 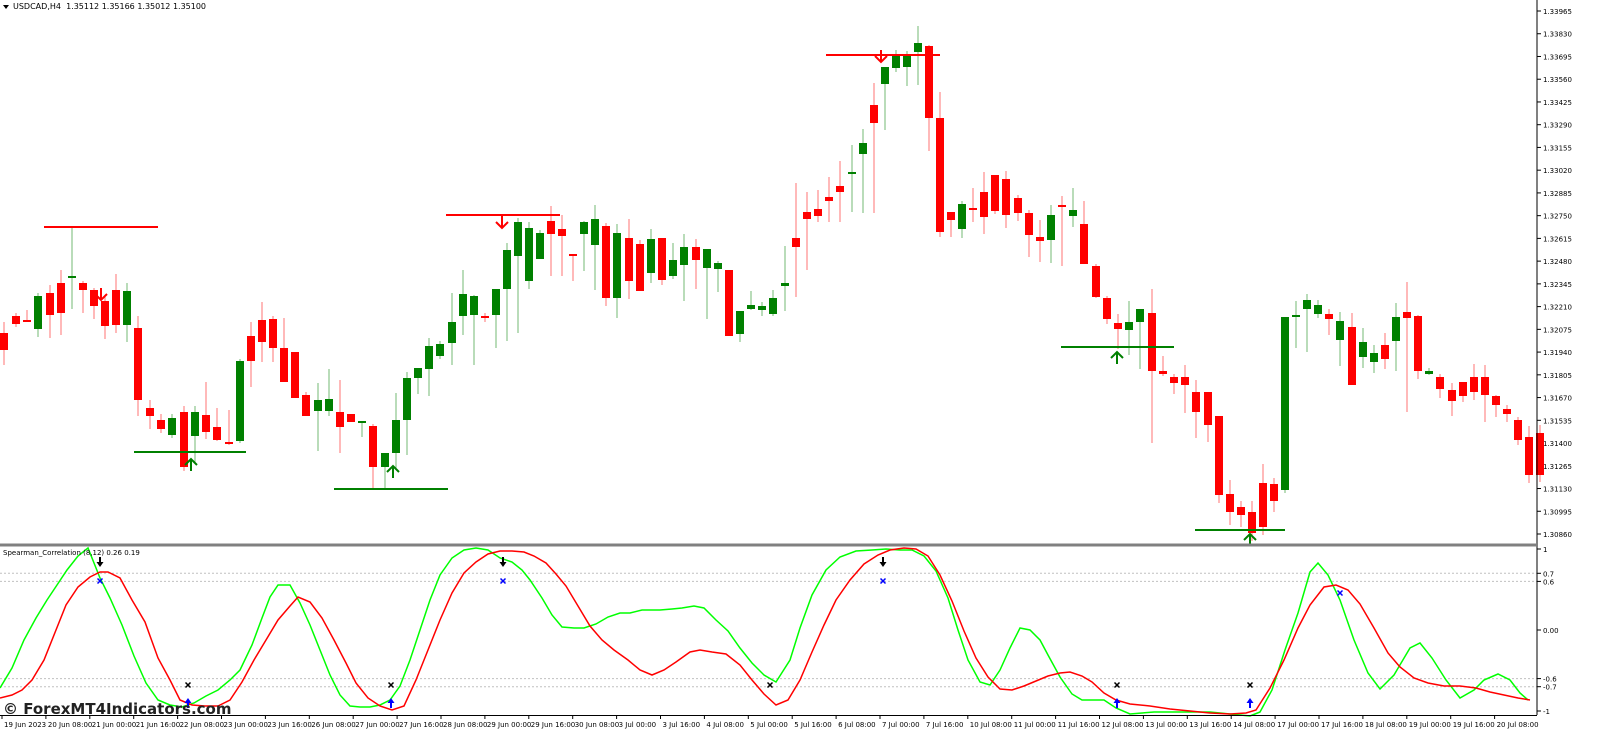 I want to click on time-tick-label: 26 Jun 08:00, so click(x=333, y=725).